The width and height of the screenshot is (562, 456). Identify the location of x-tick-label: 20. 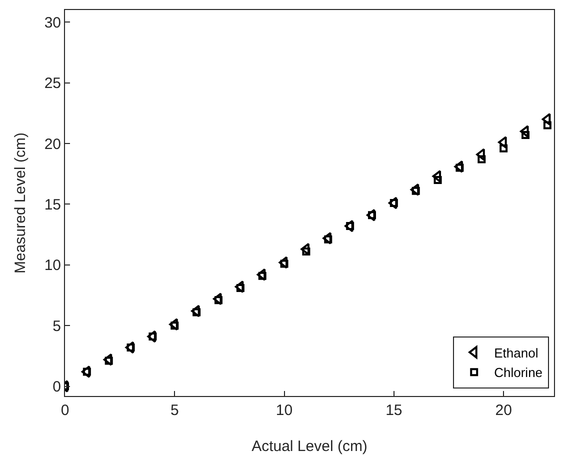
(503, 410).